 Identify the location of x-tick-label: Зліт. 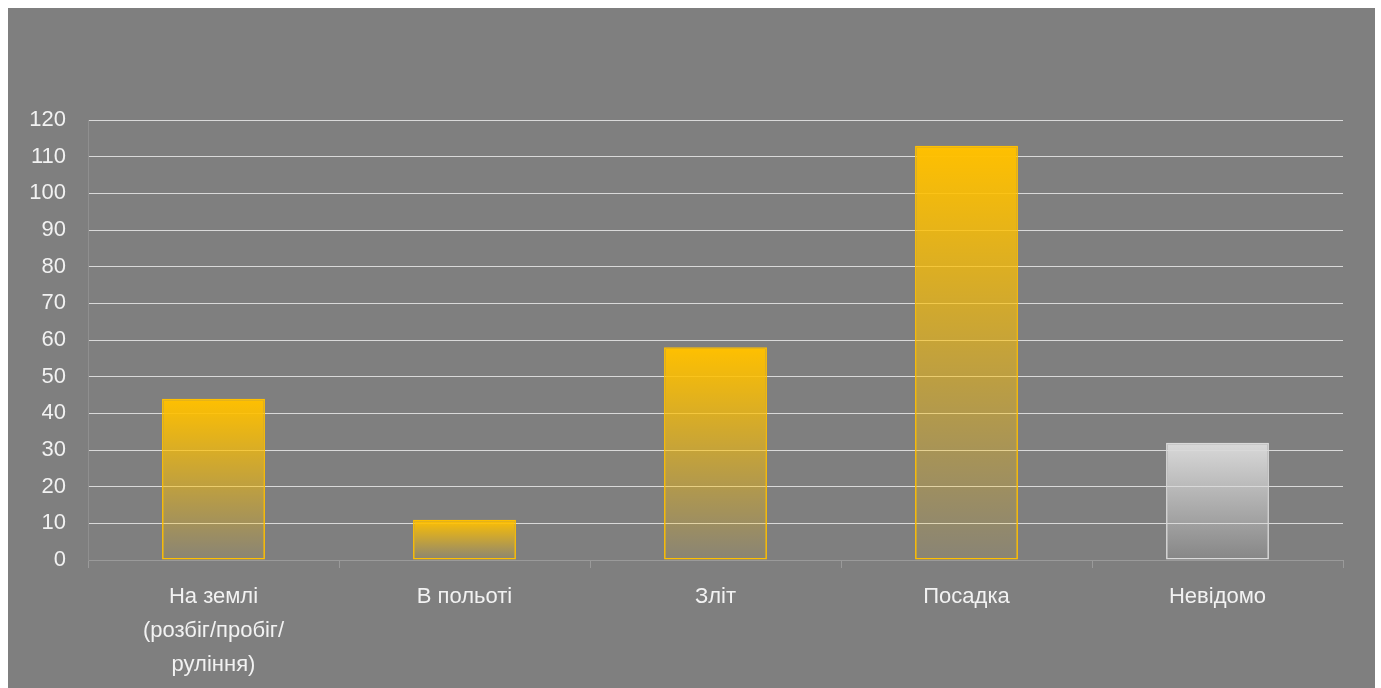
(715, 596).